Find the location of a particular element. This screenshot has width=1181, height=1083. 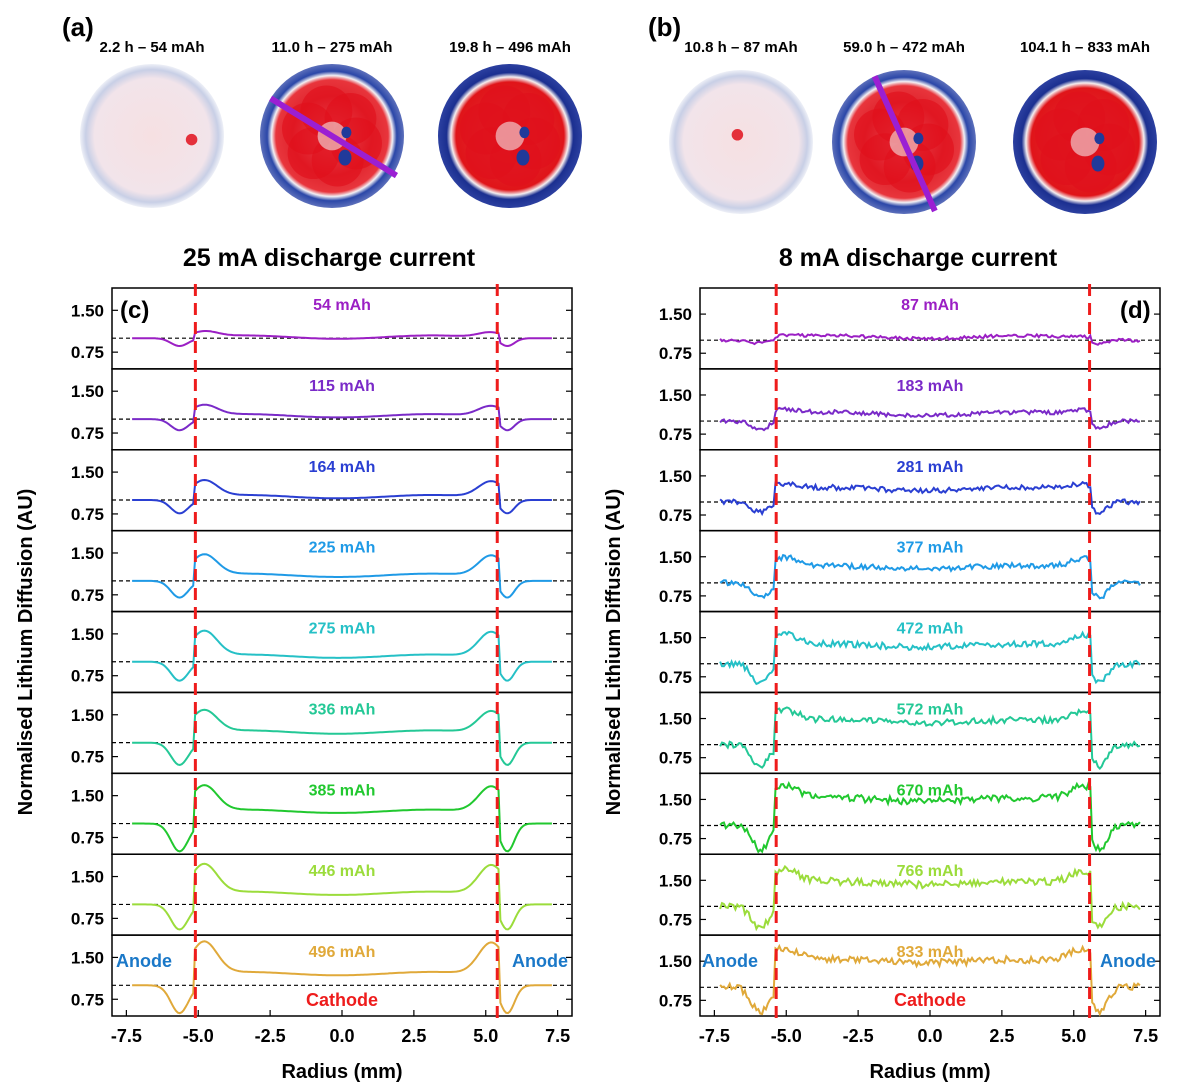

series-label: 833 mAh is located at coordinates (930, 952).